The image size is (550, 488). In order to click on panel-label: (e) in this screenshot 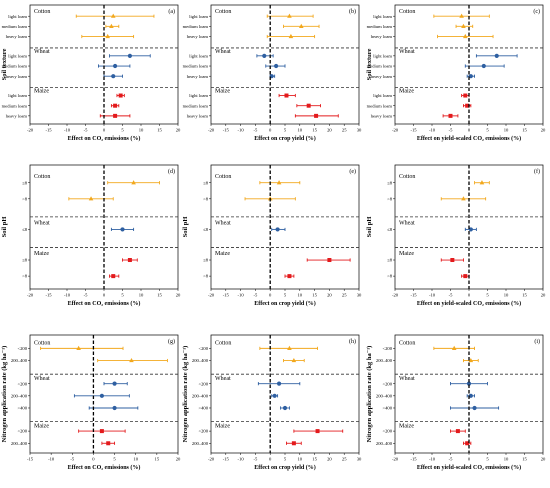, I will do `click(352, 171)`.